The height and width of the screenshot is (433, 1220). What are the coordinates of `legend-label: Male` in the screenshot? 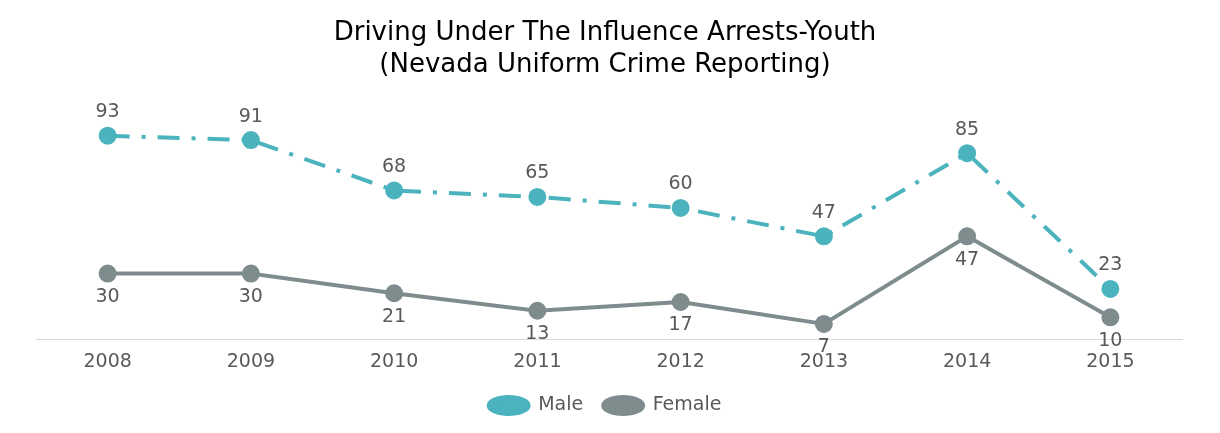 It's located at (561, 403).